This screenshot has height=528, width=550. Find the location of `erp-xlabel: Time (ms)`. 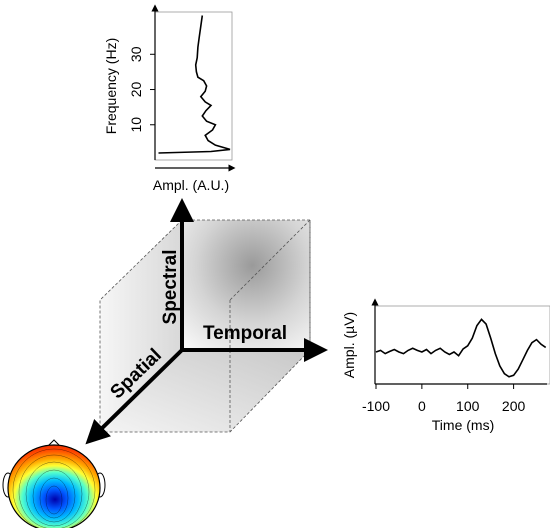

erp-xlabel: Time (ms) is located at coordinates (463, 425).